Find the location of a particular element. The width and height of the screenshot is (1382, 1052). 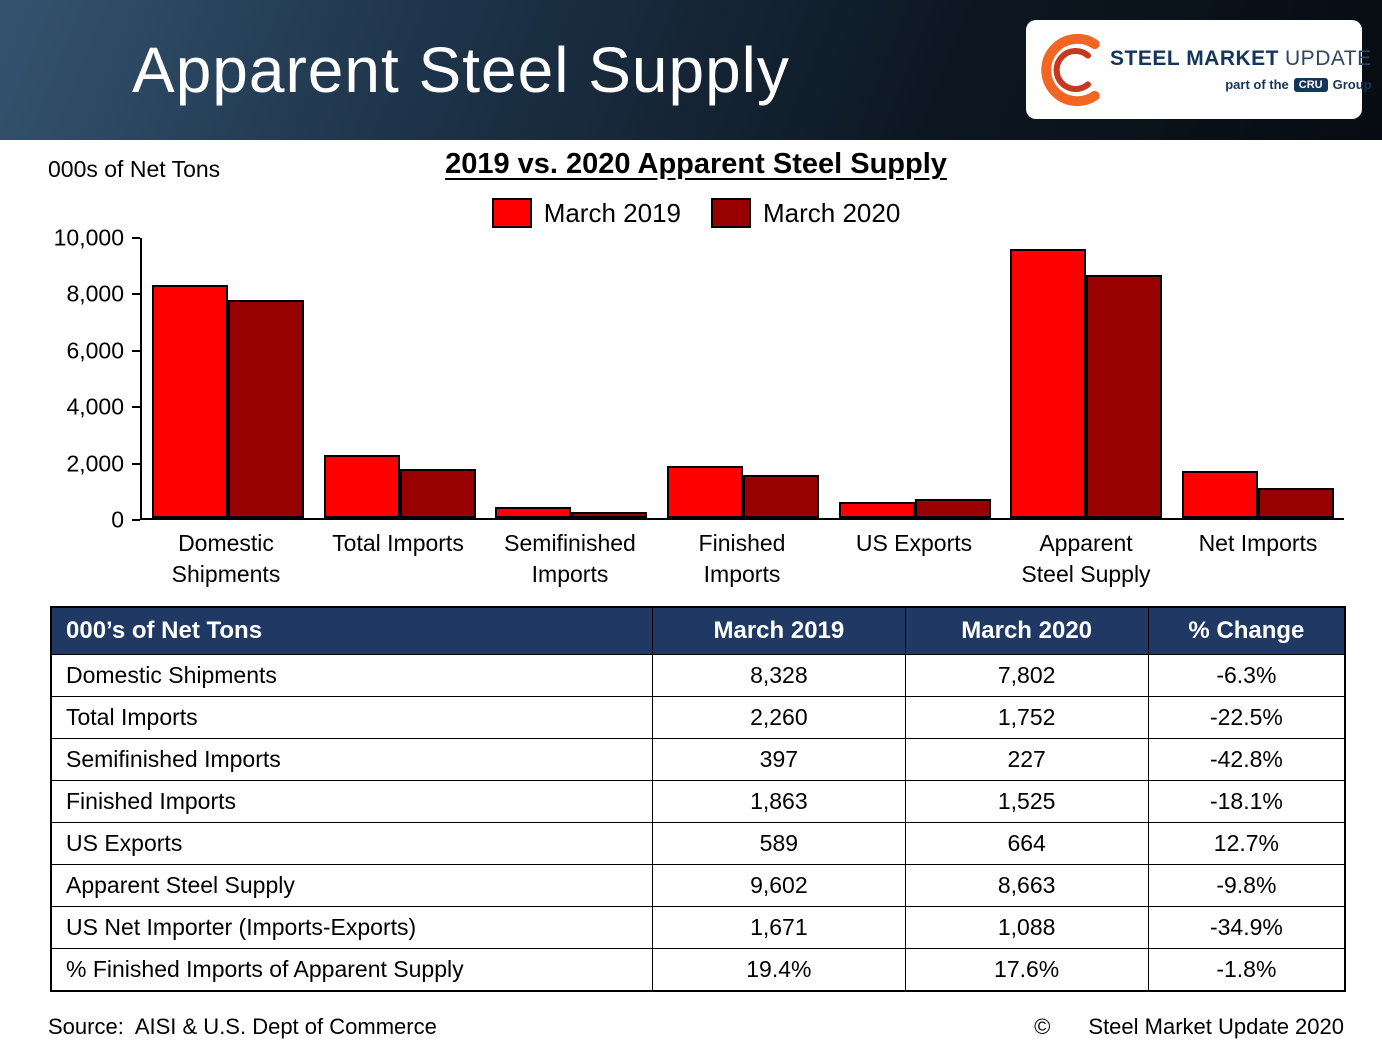

smu-logo-name: STEEL MARKET UPDATE is located at coordinates (1241, 59).